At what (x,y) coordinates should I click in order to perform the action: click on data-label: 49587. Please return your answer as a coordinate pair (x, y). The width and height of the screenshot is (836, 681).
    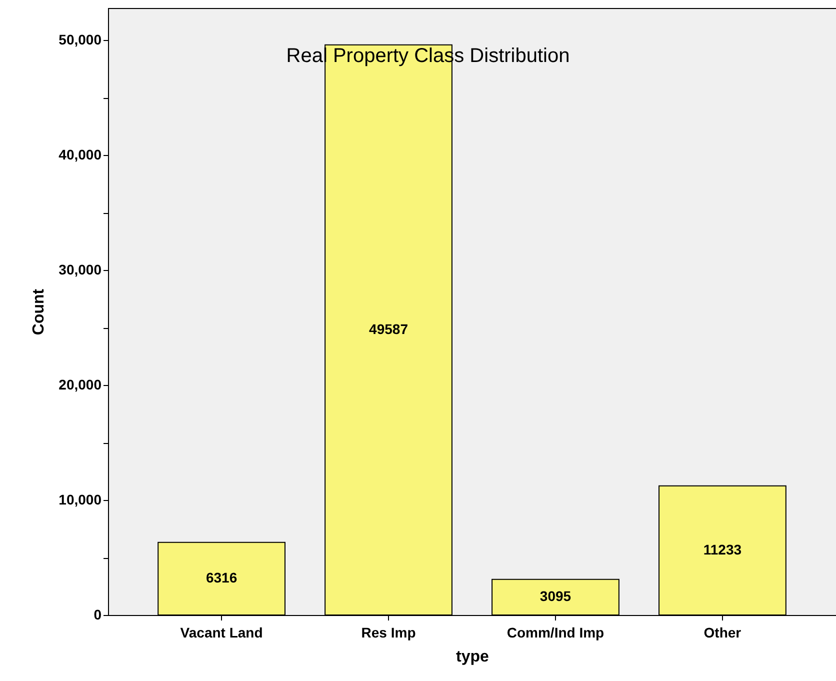
    Looking at the image, I should click on (388, 328).